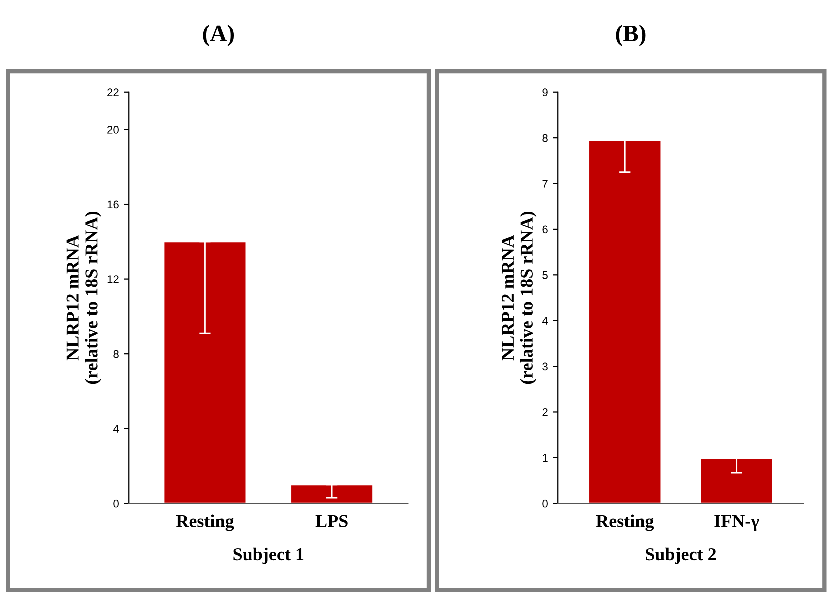 This screenshot has width=833, height=596. Describe the element at coordinates (218, 35) in the screenshot. I see `chart-title: (A)` at that location.